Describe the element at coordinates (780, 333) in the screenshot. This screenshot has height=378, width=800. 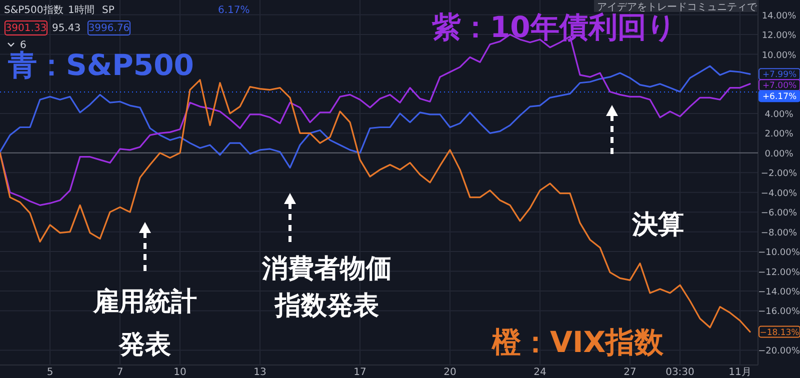
I see `data-label: −18.13%` at that location.